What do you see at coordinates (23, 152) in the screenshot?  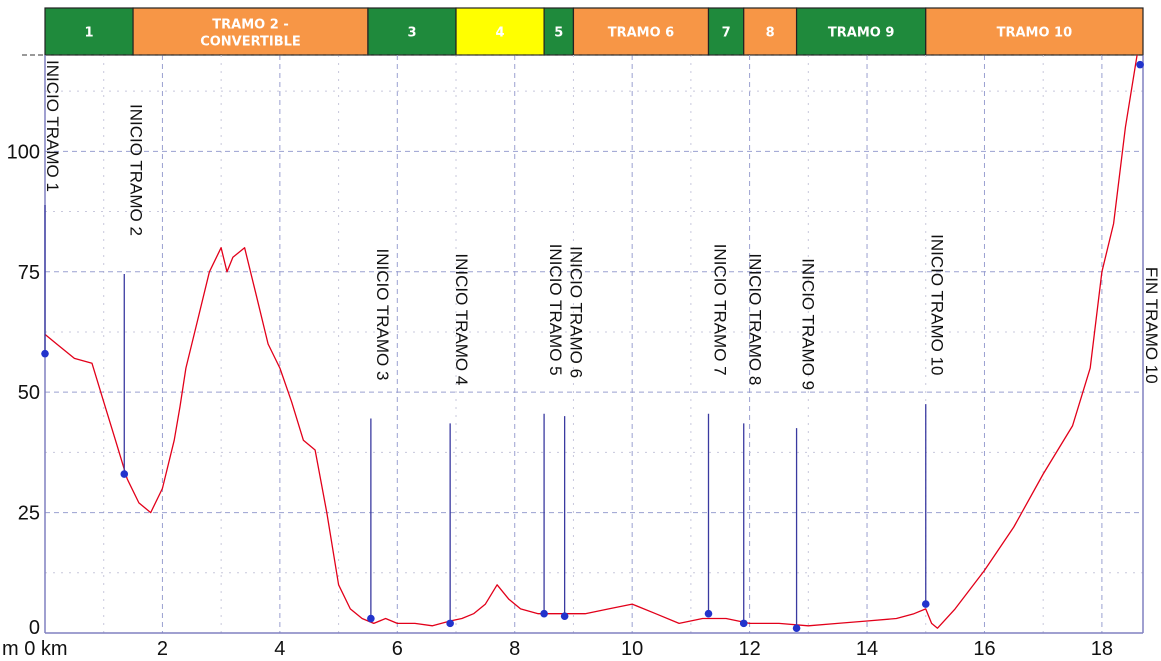 I see `y-tick-label: 100` at bounding box center [23, 152].